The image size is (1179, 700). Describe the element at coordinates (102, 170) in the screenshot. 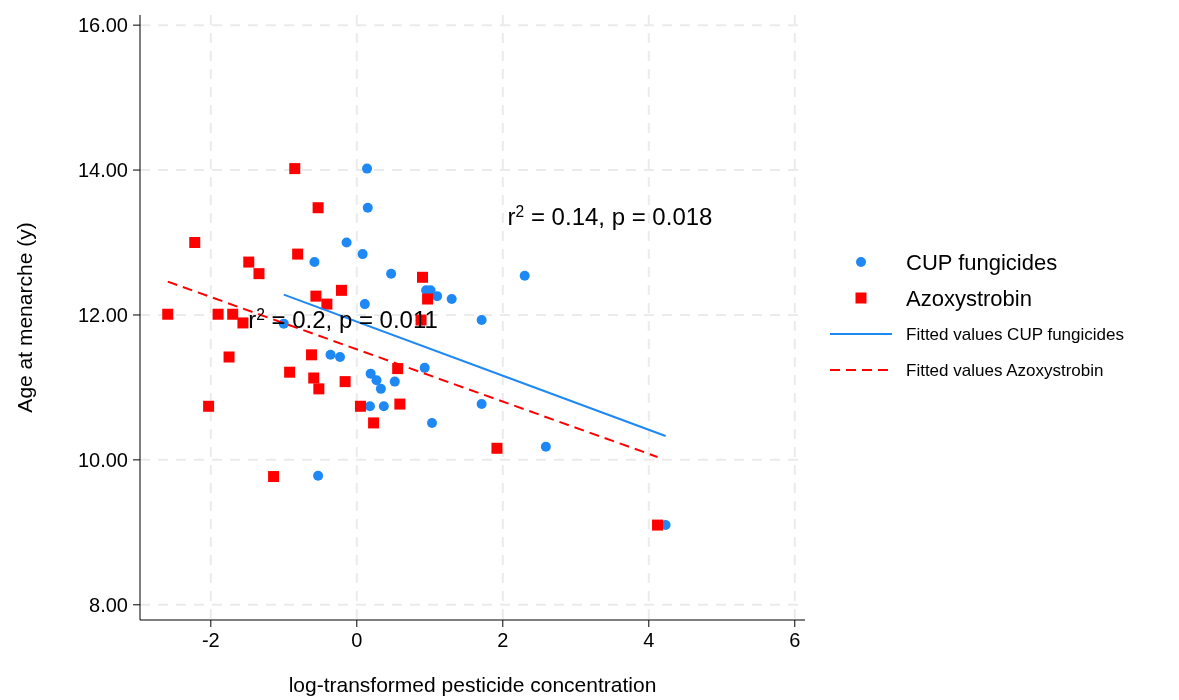

I see `y-tick-label: 14.00` at that location.